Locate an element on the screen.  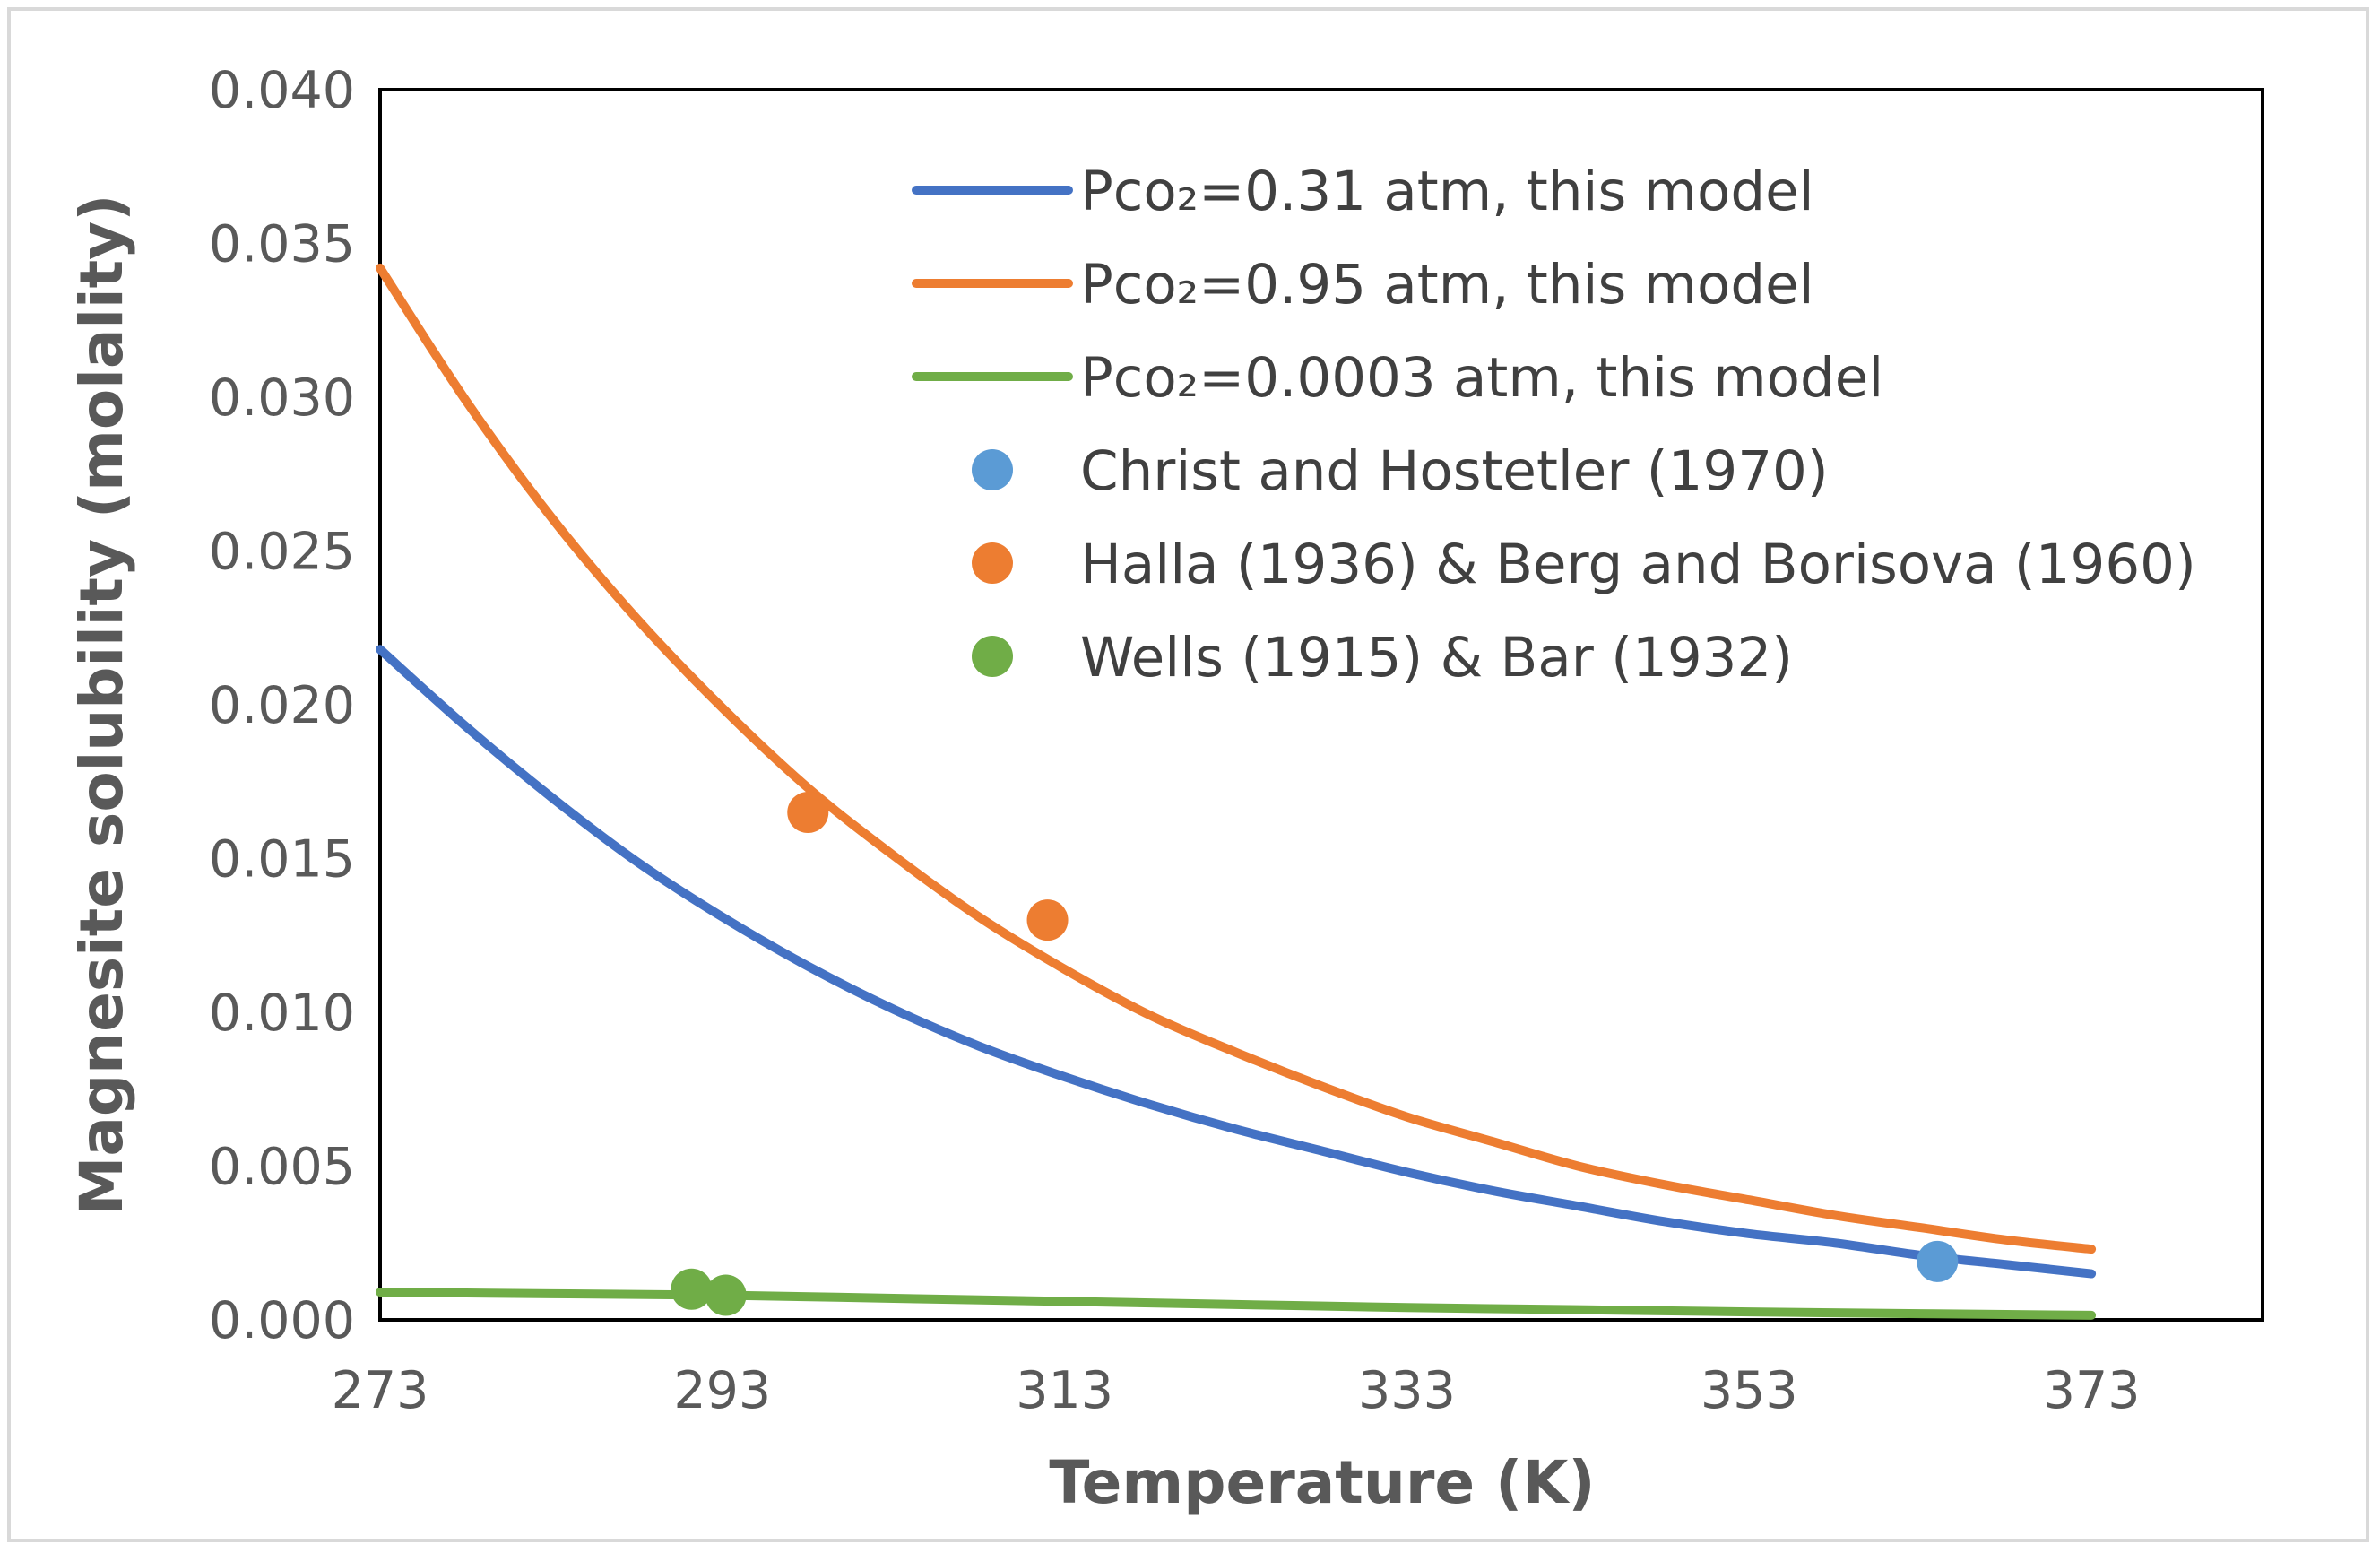
legend-label-3: Christ and Hostetler (1970) is located at coordinates (1455, 471).